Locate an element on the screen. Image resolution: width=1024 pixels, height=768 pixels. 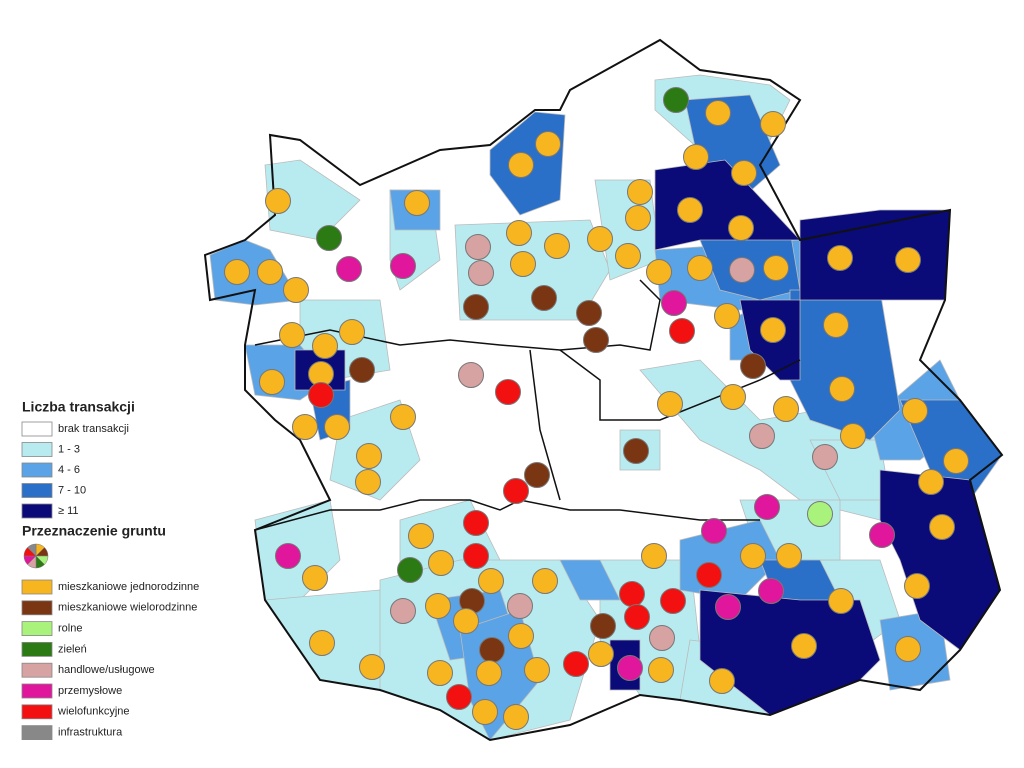
legend-label: 7 - 10 is located at coordinates (72, 490).